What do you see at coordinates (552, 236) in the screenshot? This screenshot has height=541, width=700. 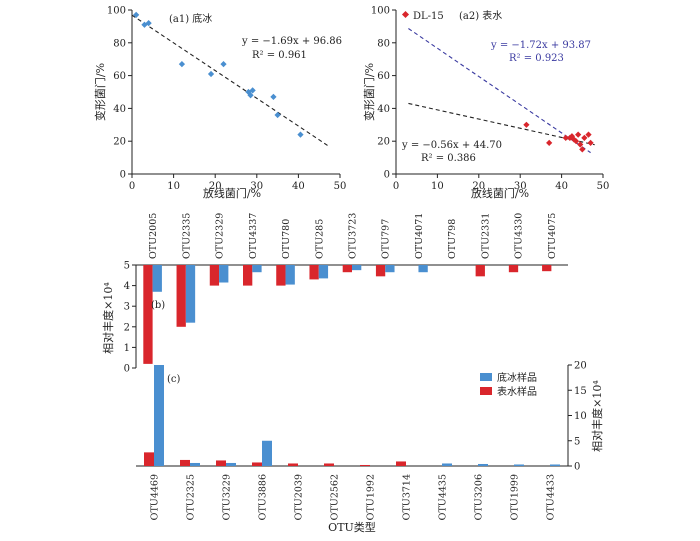 I see `b-category-label: OTU4075` at bounding box center [552, 236].